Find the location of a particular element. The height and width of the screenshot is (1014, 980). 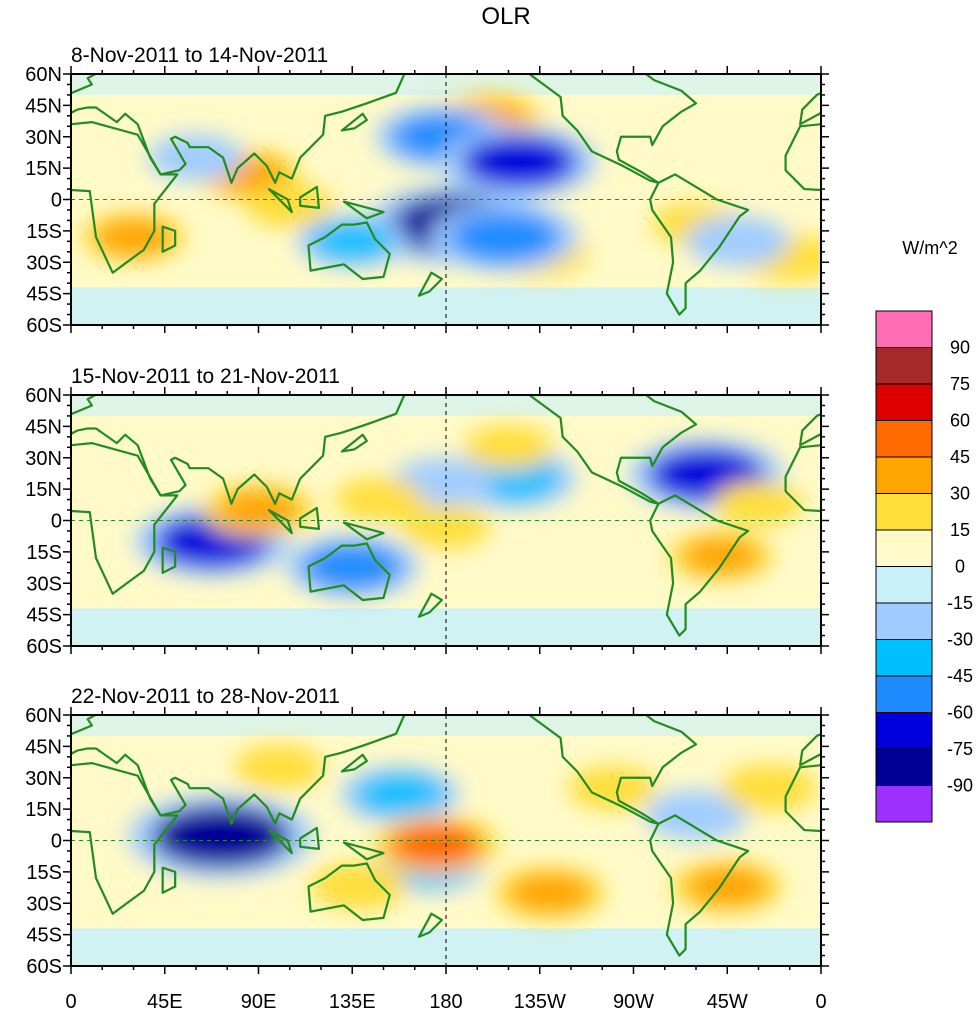

panel-3-y-tick-label-5: 0 is located at coordinates (56, 842).